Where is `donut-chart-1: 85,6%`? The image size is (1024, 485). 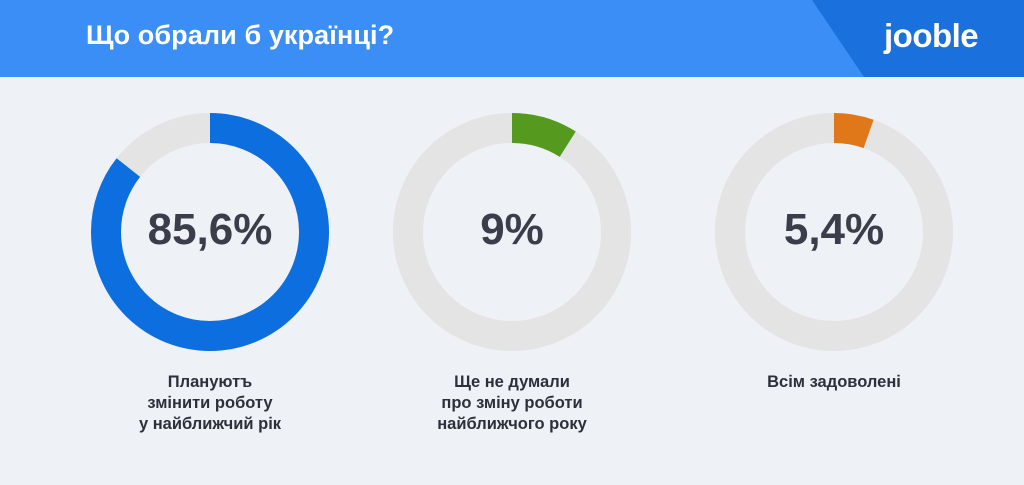
donut-chart-1: 85,6% is located at coordinates (210, 232).